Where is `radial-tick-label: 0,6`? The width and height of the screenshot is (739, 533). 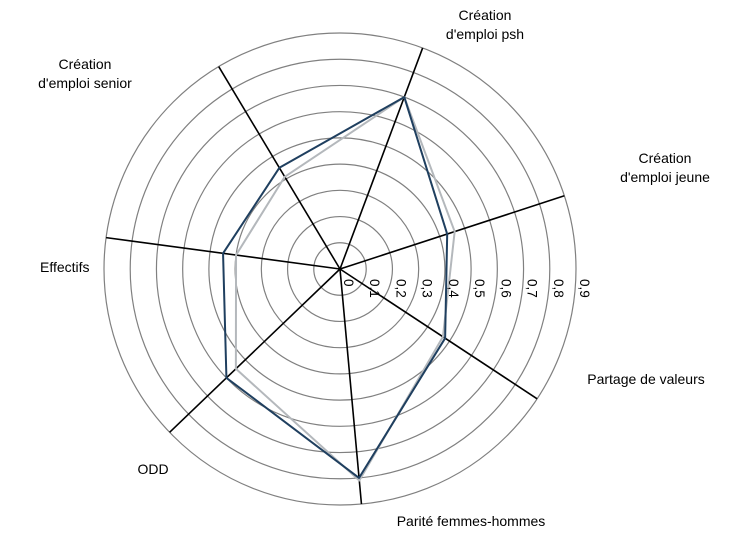 radial-tick-label: 0,6 is located at coordinates (505, 288).